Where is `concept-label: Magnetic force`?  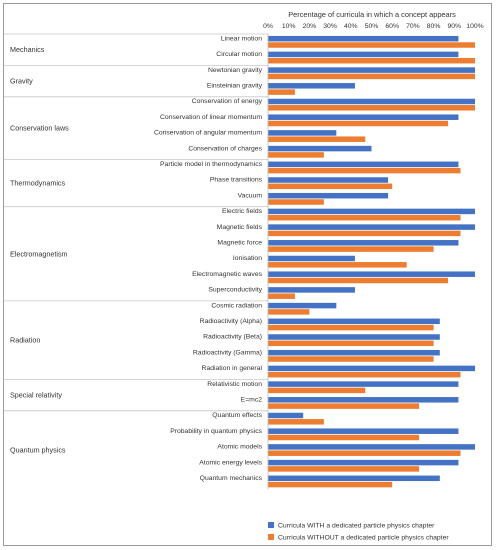
concept-label: Magnetic force is located at coordinates (239, 242).